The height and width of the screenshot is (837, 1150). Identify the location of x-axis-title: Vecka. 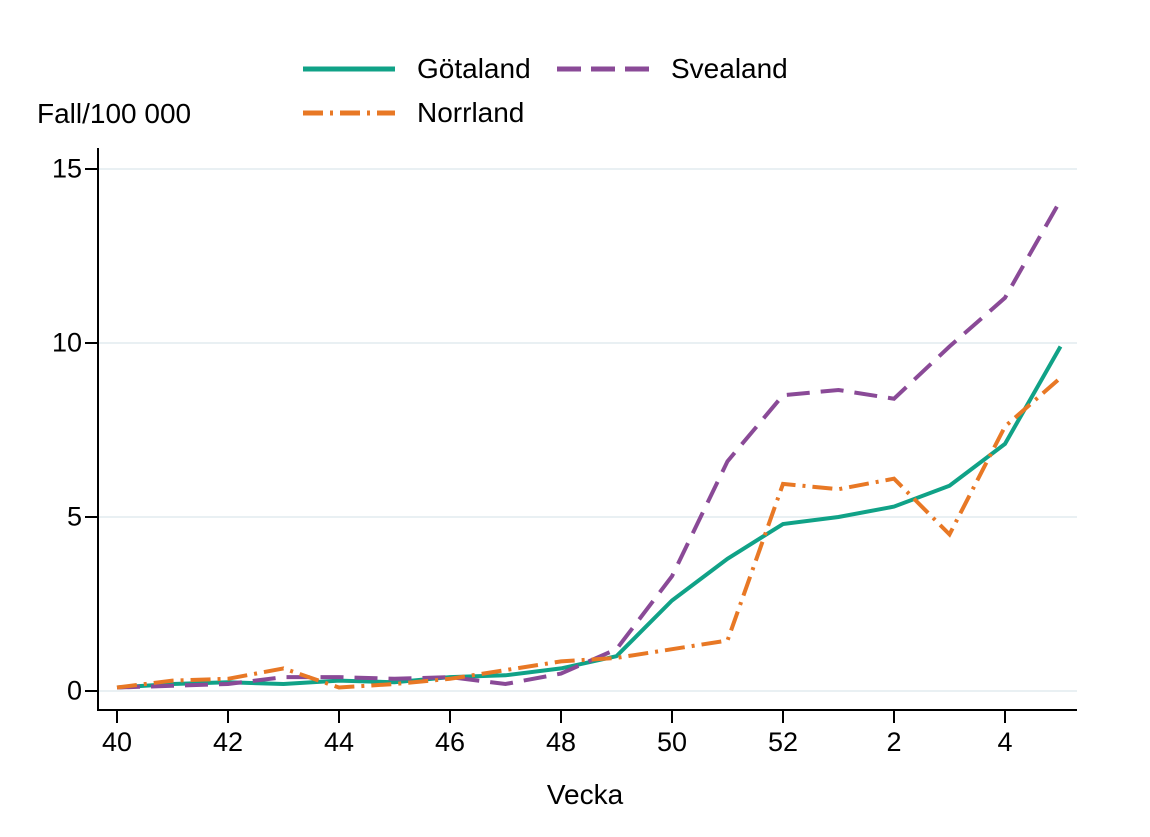
(585, 794).